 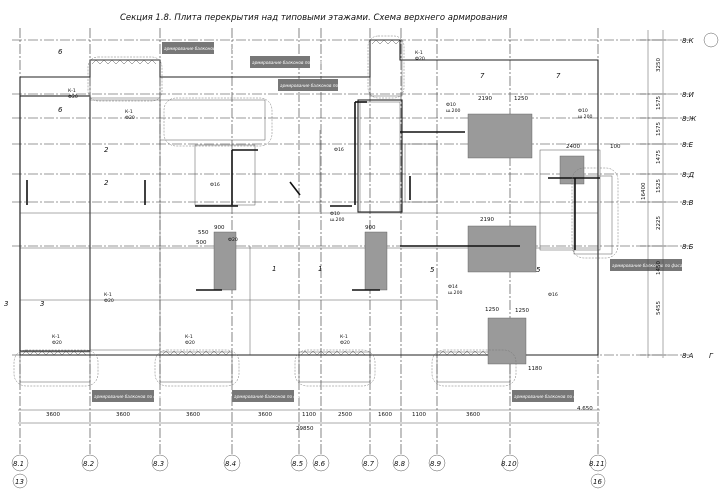 I want to click on axis-label-right: 8.В, so click(x=688, y=203).